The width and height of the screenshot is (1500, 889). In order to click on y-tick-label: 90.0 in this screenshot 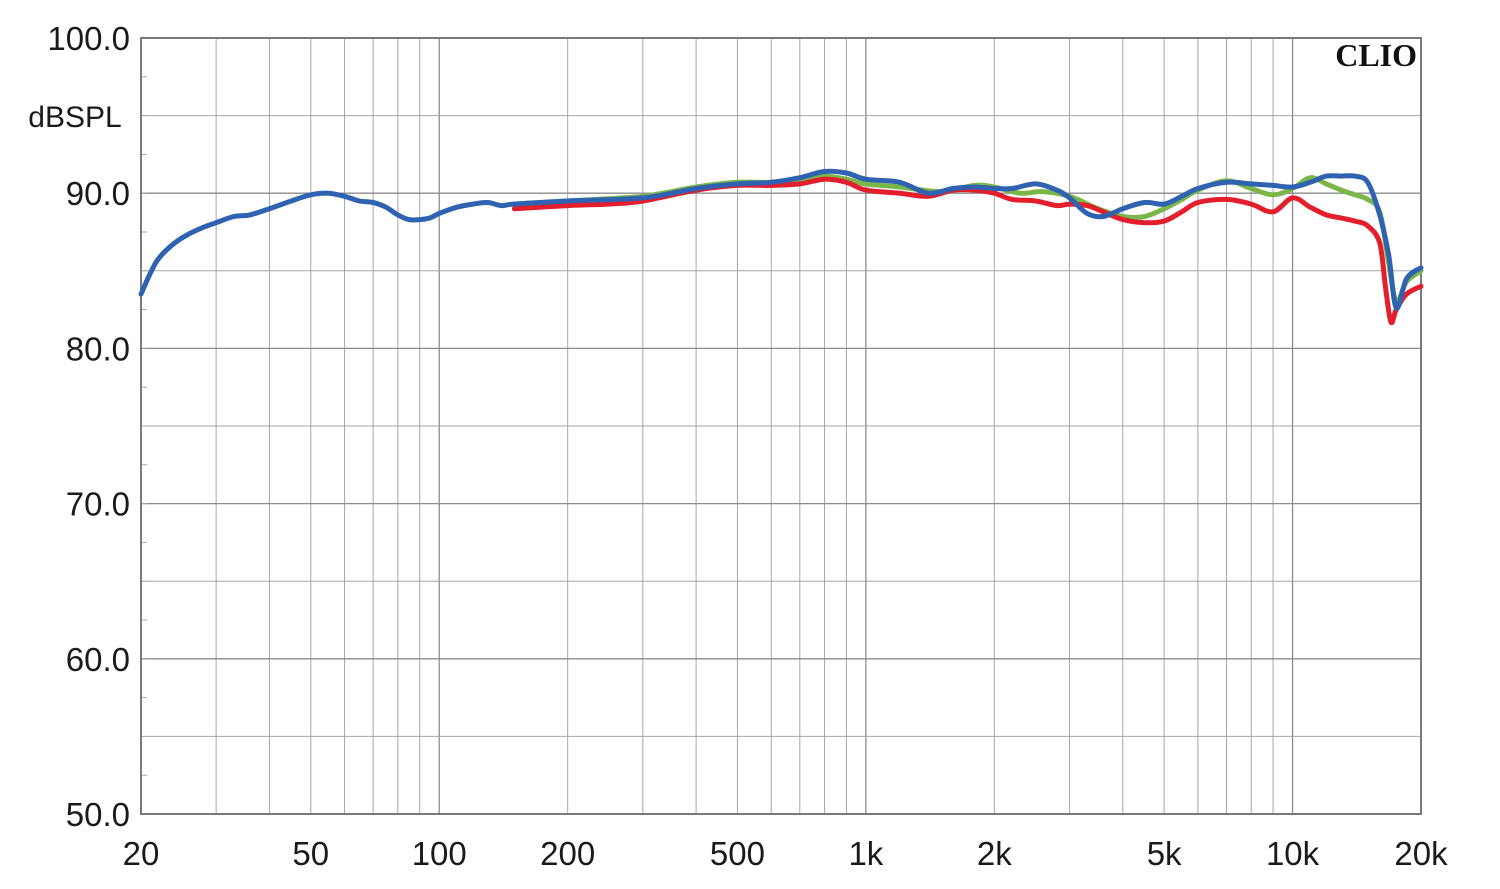, I will do `click(98, 193)`.